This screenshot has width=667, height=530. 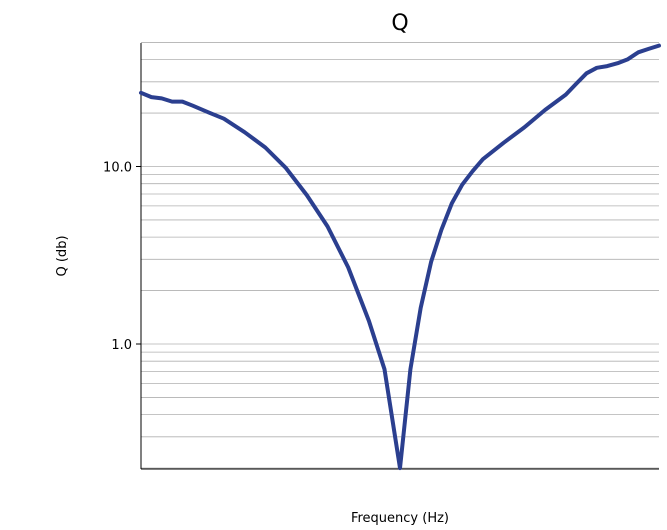 What do you see at coordinates (62, 255) in the screenshot?
I see `y-axis-label: Q (db)` at bounding box center [62, 255].